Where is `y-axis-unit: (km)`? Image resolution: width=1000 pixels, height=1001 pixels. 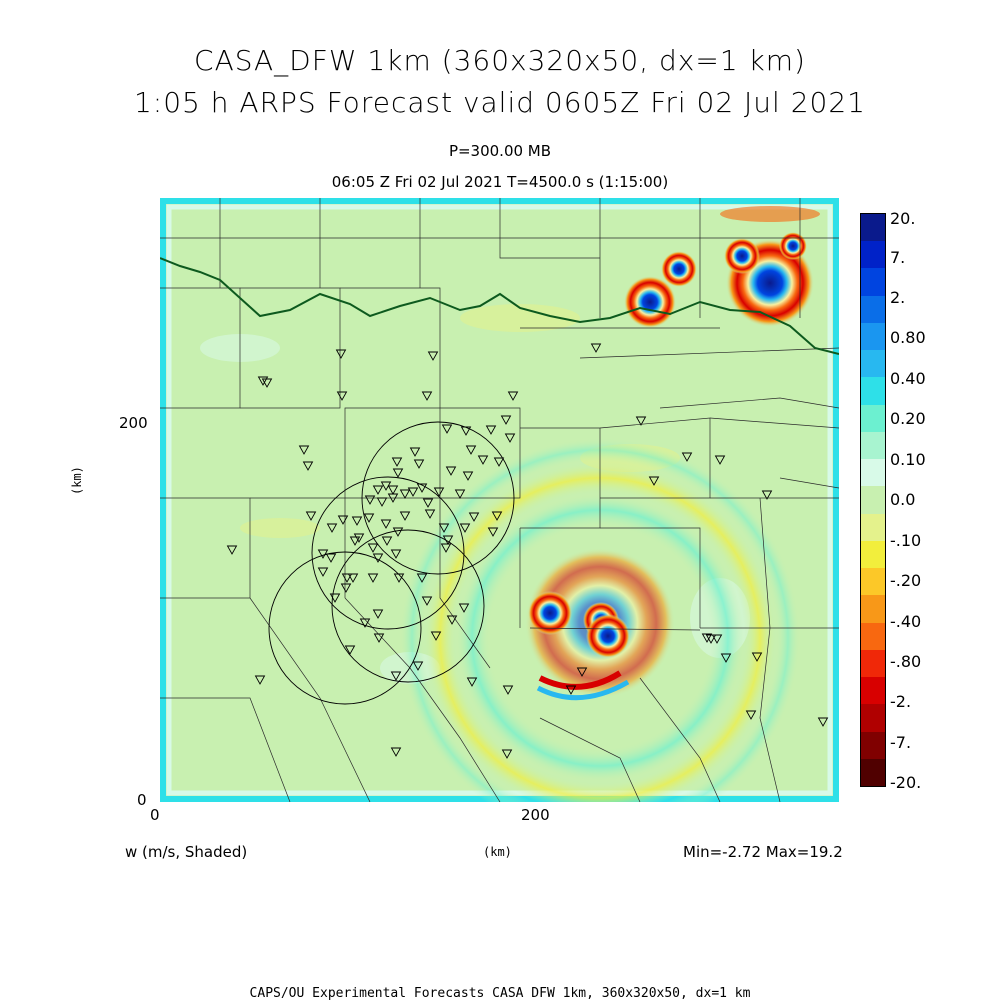
y-axis-unit: (km) is located at coordinates (77, 480).